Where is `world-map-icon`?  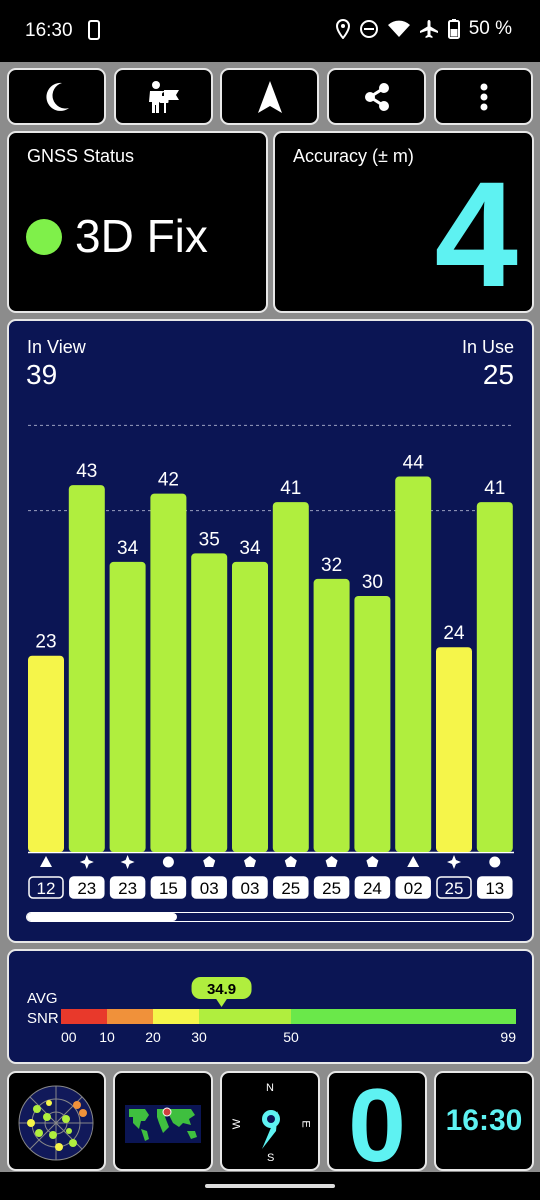
world-map-icon is located at coordinates (163, 1124).